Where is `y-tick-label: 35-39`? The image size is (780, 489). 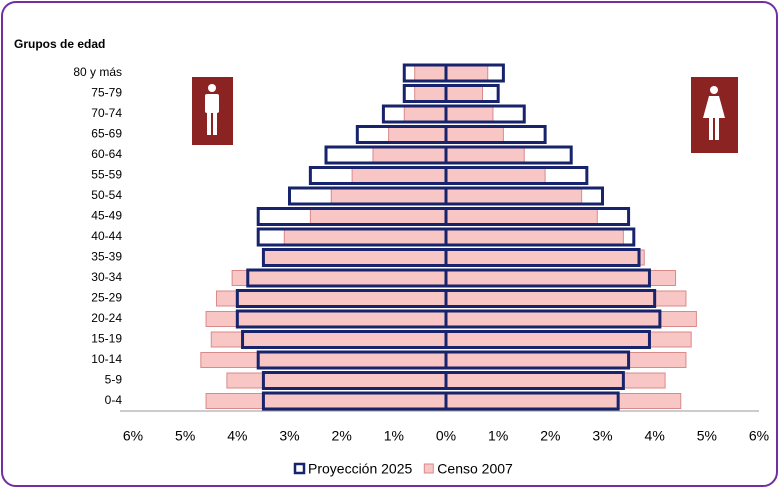
y-tick-label: 35-39 is located at coordinates (106, 257).